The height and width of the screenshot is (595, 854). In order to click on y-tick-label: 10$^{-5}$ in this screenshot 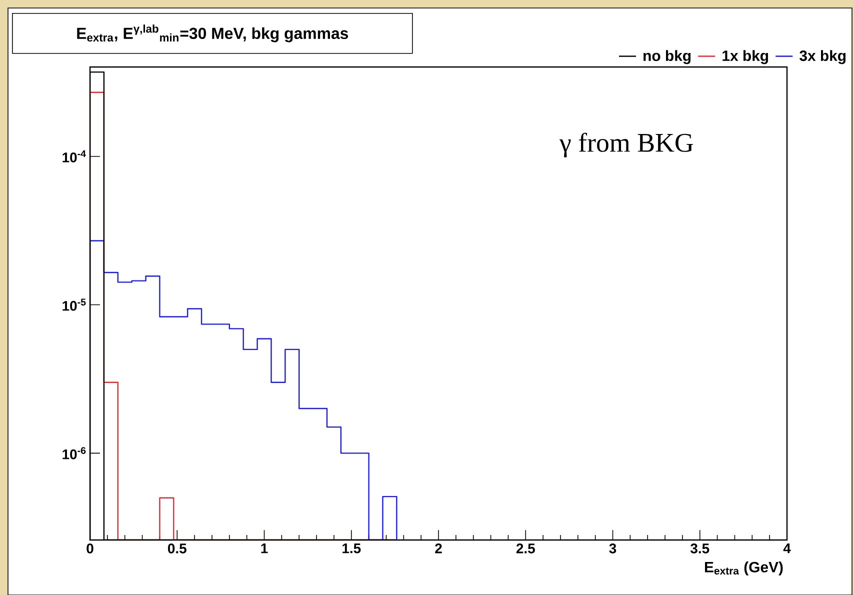, I will do `click(74, 304)`.